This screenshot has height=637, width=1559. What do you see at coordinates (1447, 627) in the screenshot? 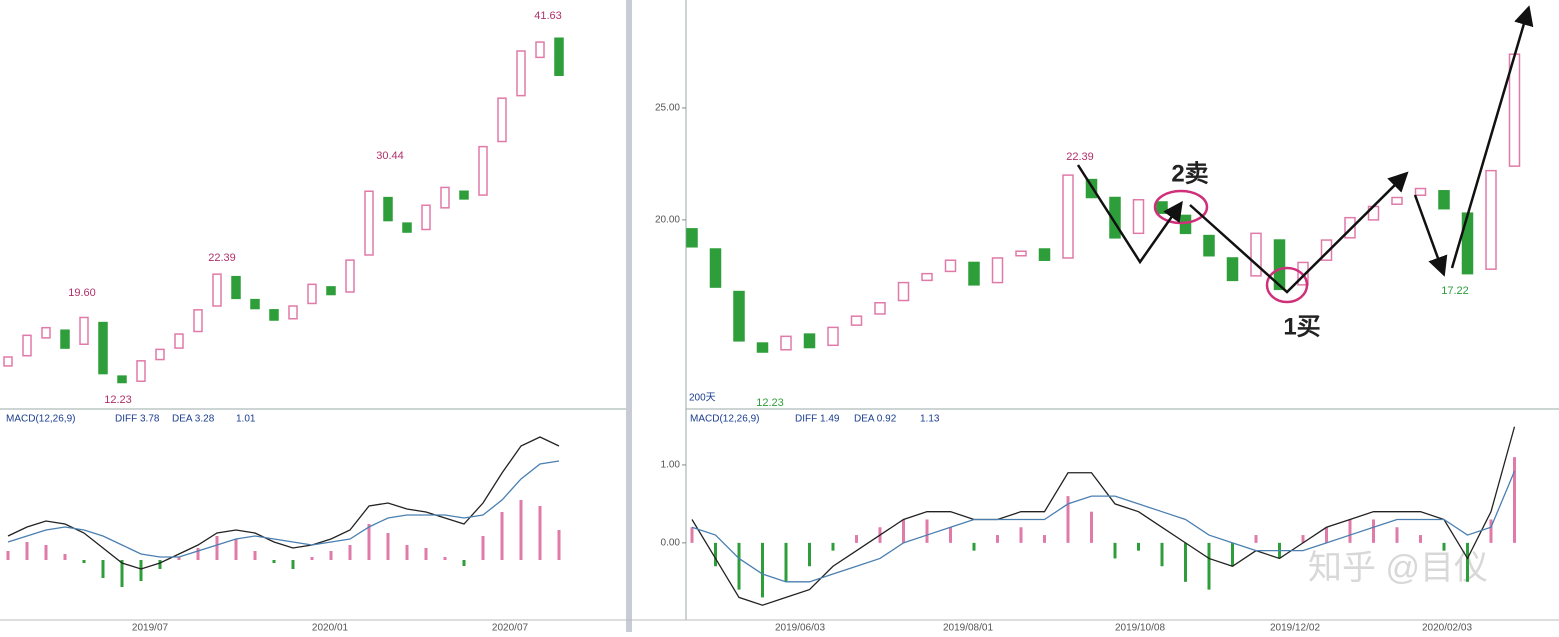
I see `x-tick-label: 2020/02/03` at bounding box center [1447, 627].